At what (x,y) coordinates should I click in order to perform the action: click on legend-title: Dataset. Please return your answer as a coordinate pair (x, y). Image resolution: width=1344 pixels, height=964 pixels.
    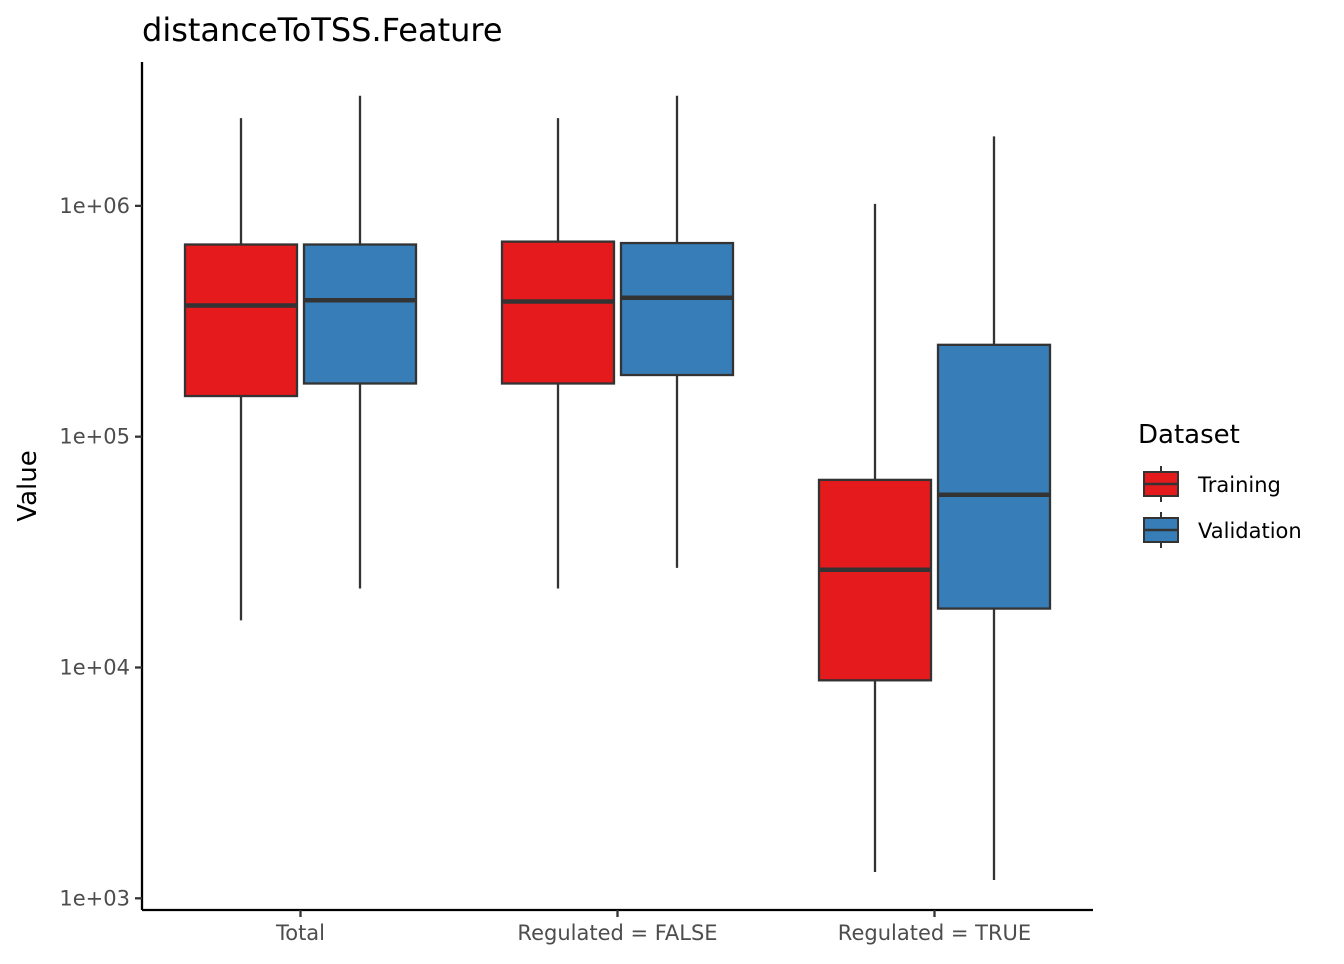
    Looking at the image, I should click on (1189, 435).